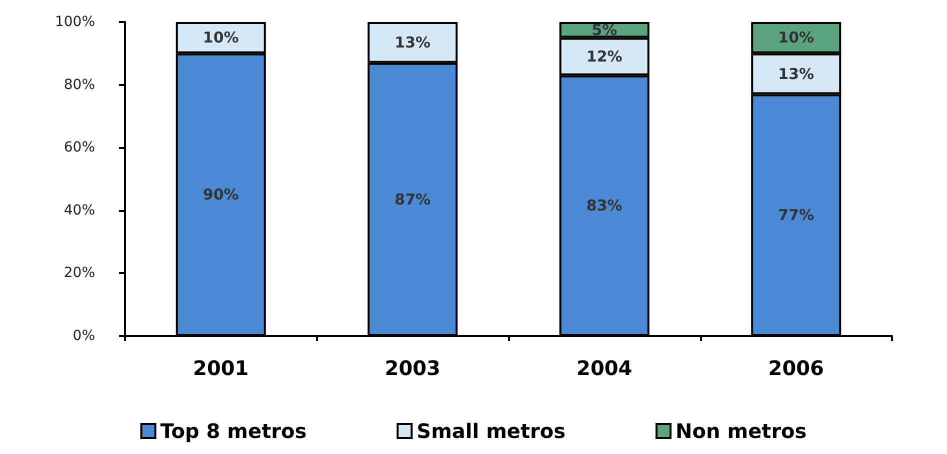 Image resolution: width=947 pixels, height=454 pixels. Describe the element at coordinates (79, 210) in the screenshot. I see `y-tick-label: 40%` at that location.